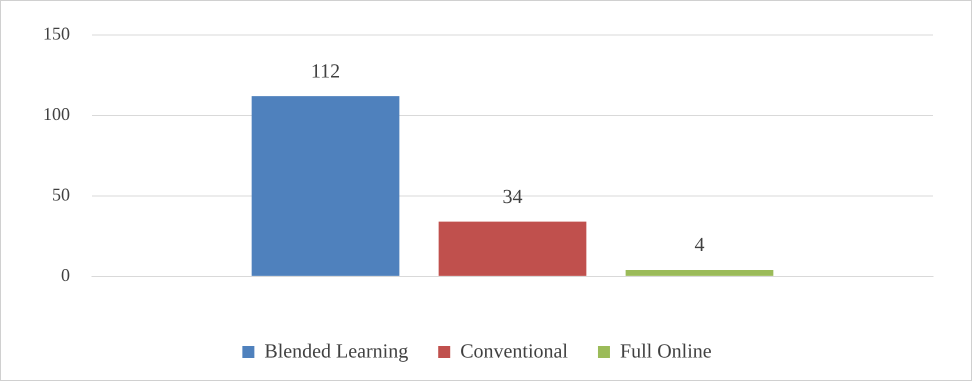 This screenshot has height=381, width=972. I want to click on y-tick-label: 100, so click(56, 114).